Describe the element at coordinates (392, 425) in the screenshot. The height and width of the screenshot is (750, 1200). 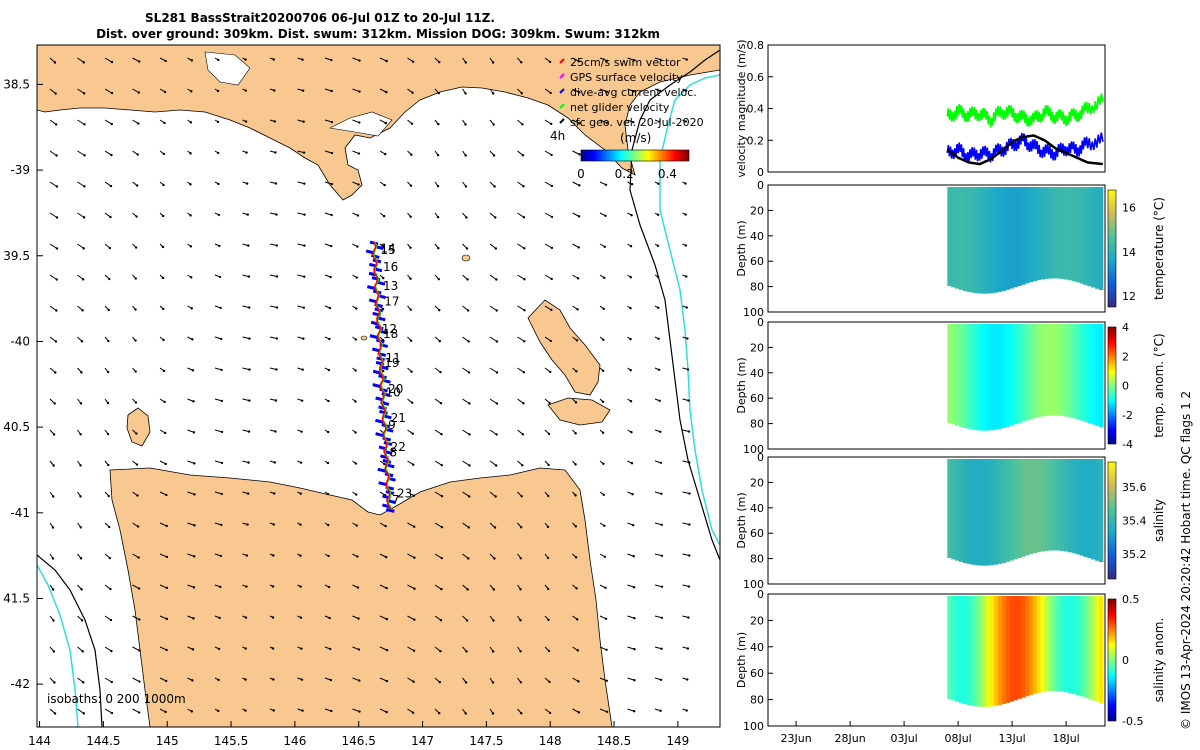
I see `day-label: 9` at that location.